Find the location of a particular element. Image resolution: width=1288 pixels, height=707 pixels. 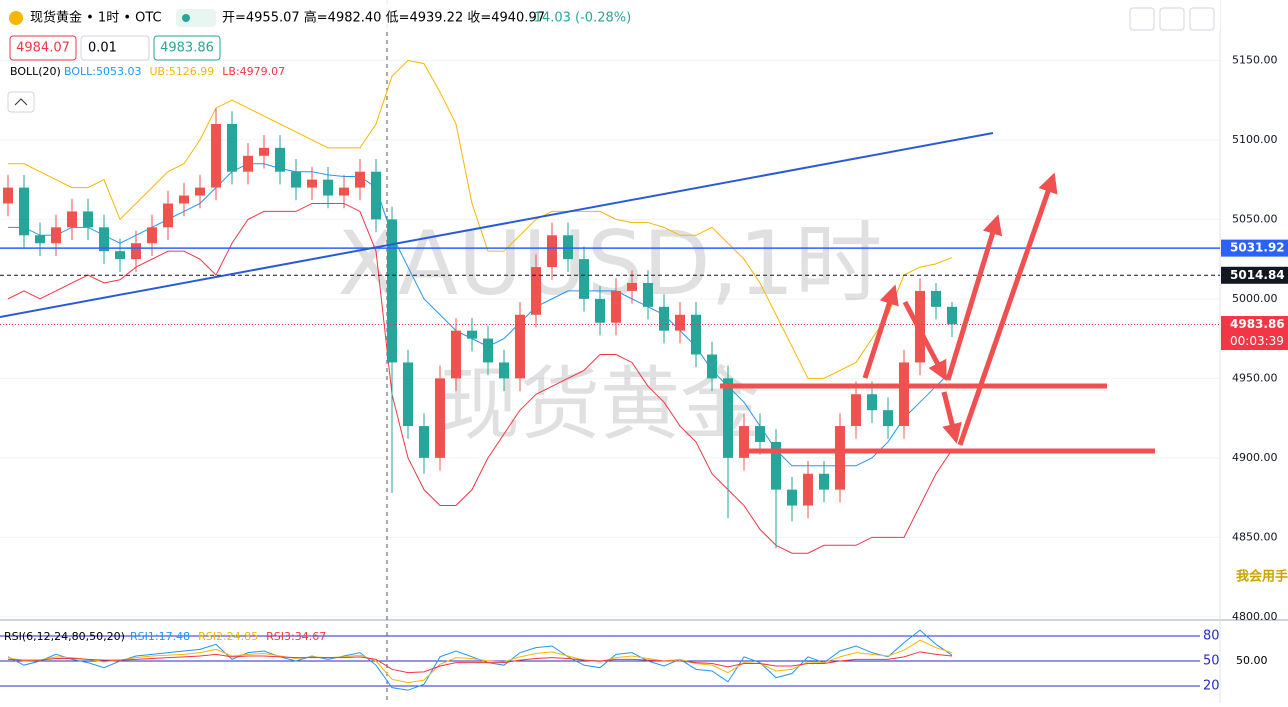

y-tick-label: 5100.00 is located at coordinates (1255, 139).